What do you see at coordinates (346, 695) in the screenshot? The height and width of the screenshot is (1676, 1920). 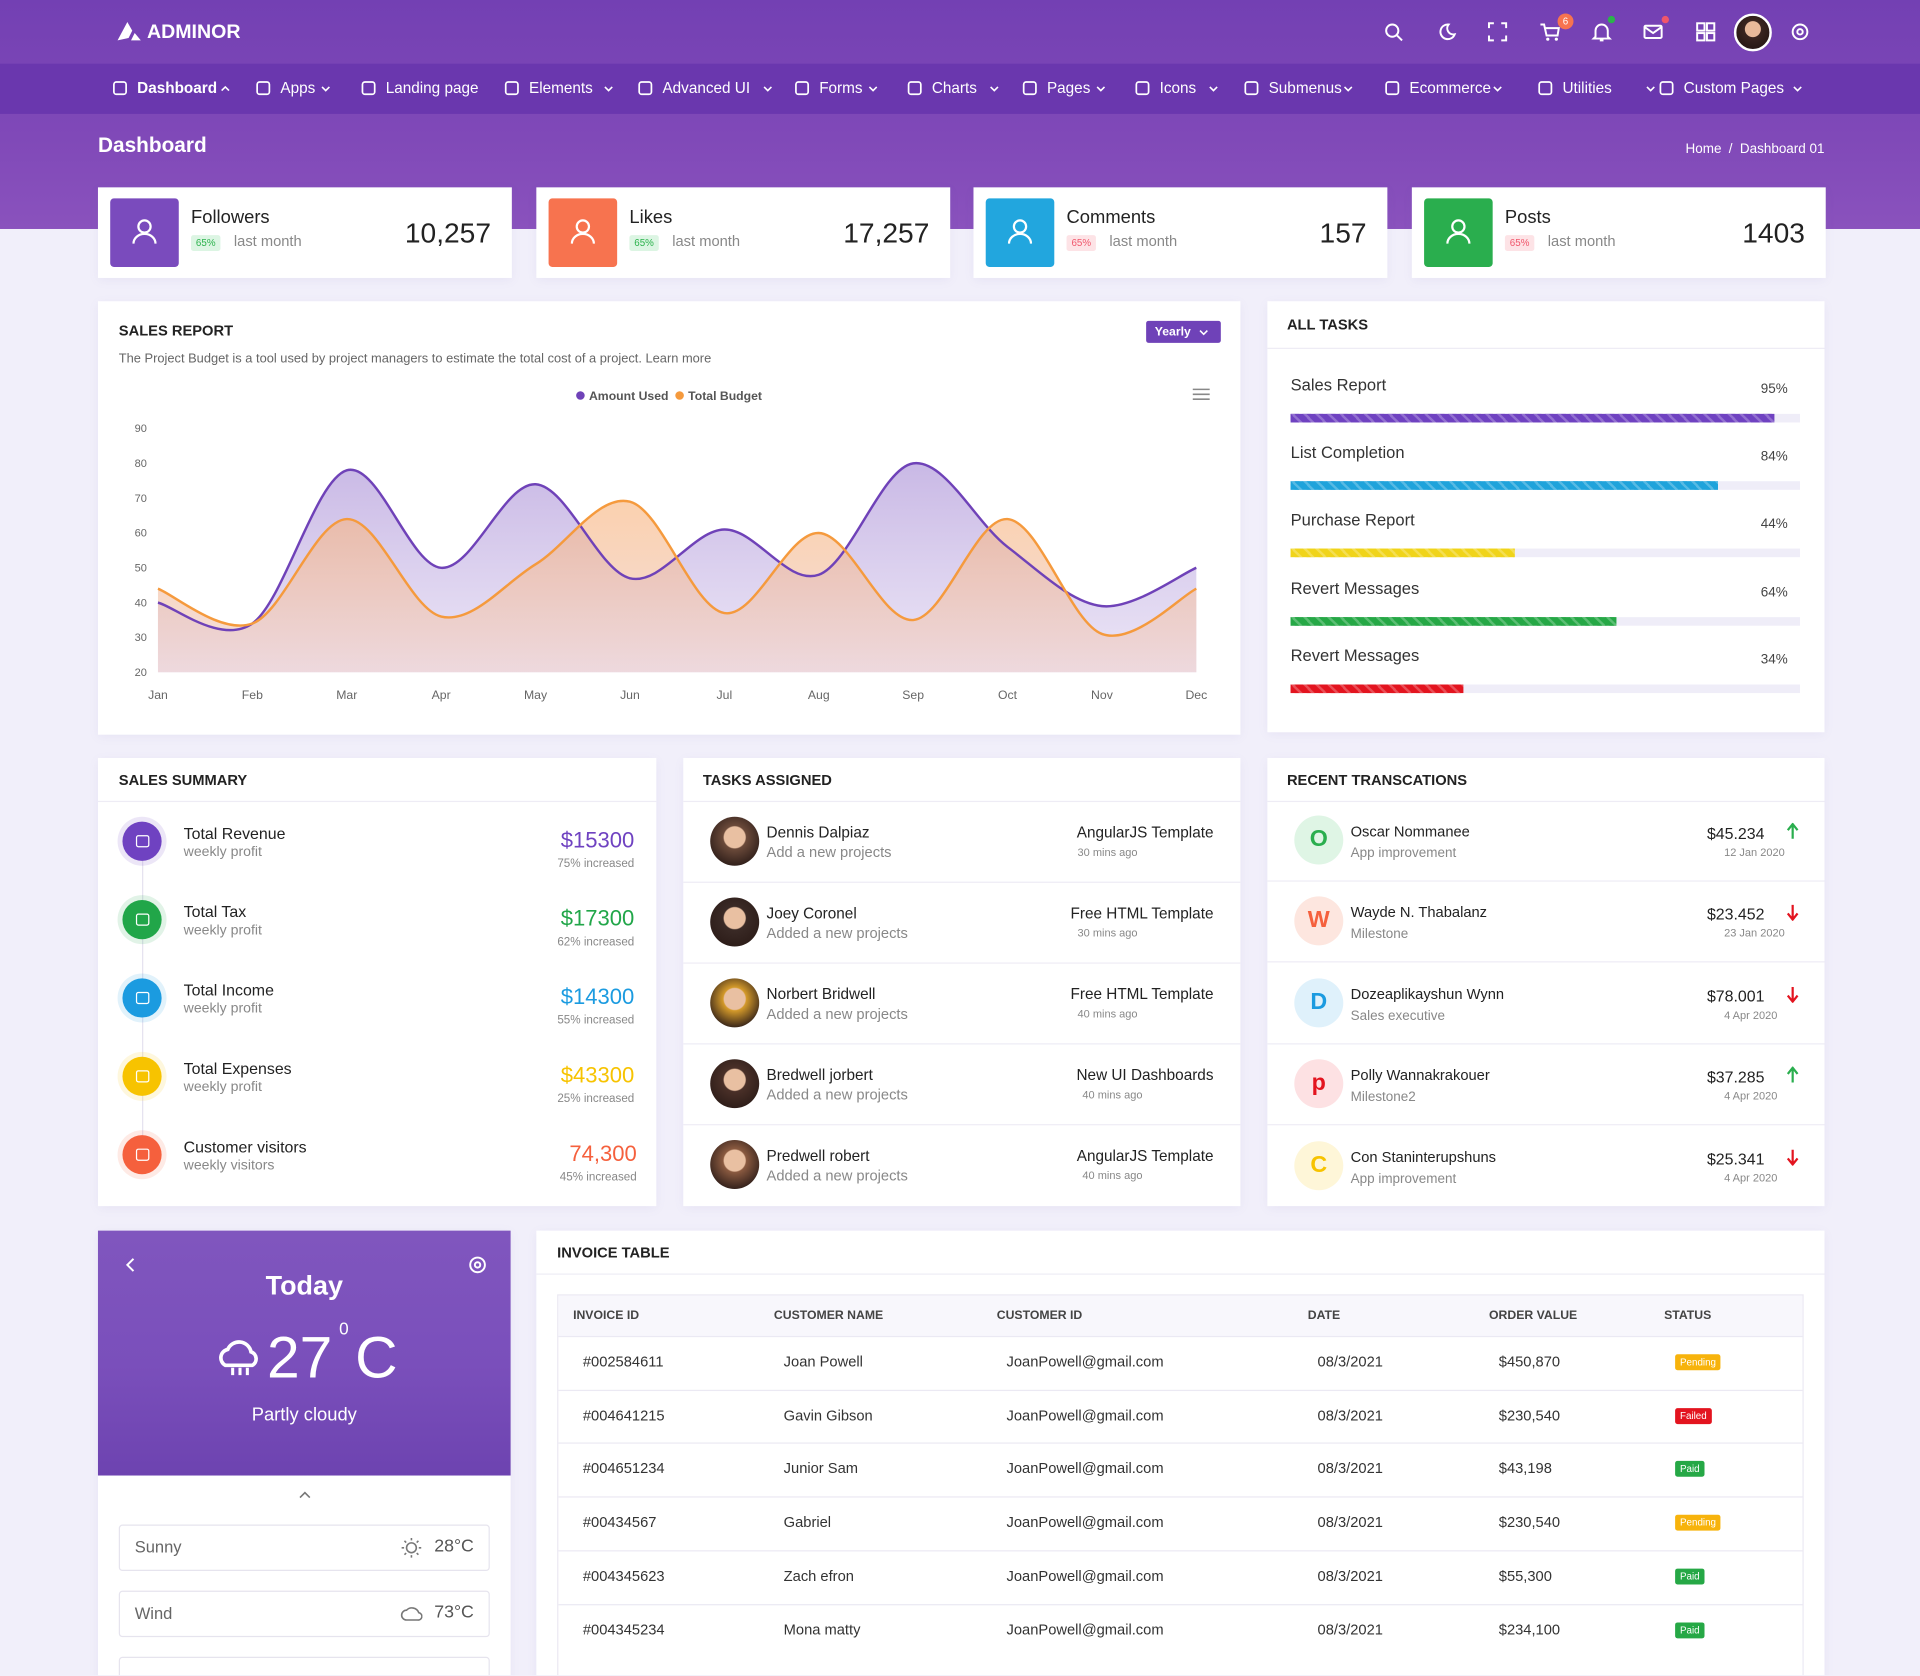 I see `x-tick-label: Mar` at bounding box center [346, 695].